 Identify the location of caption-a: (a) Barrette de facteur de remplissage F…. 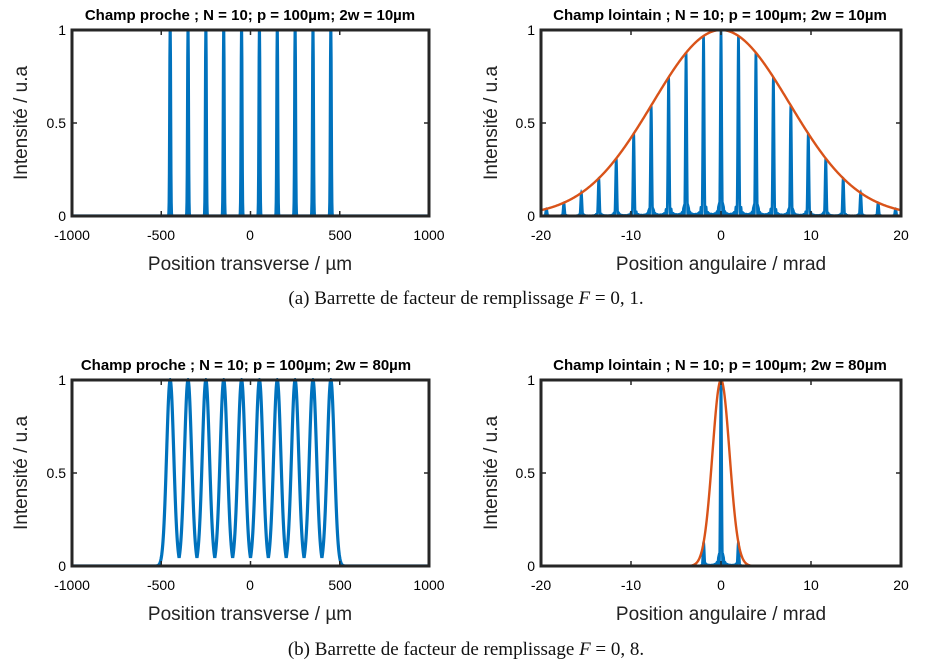
(465, 298).